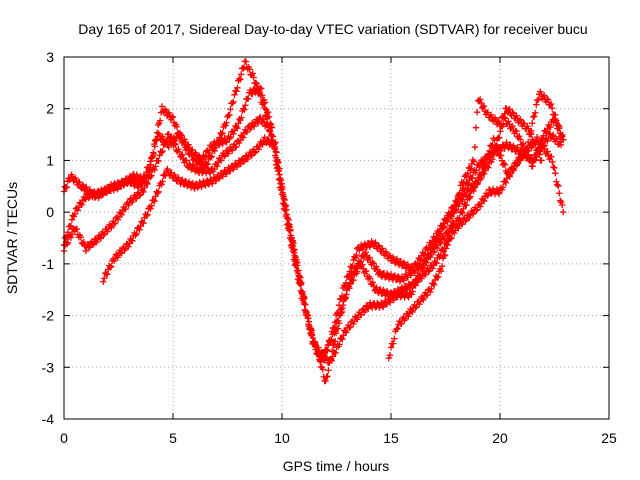 The height and width of the screenshot is (480, 640). What do you see at coordinates (50, 109) in the screenshot?
I see `y-tick-label: 2` at bounding box center [50, 109].